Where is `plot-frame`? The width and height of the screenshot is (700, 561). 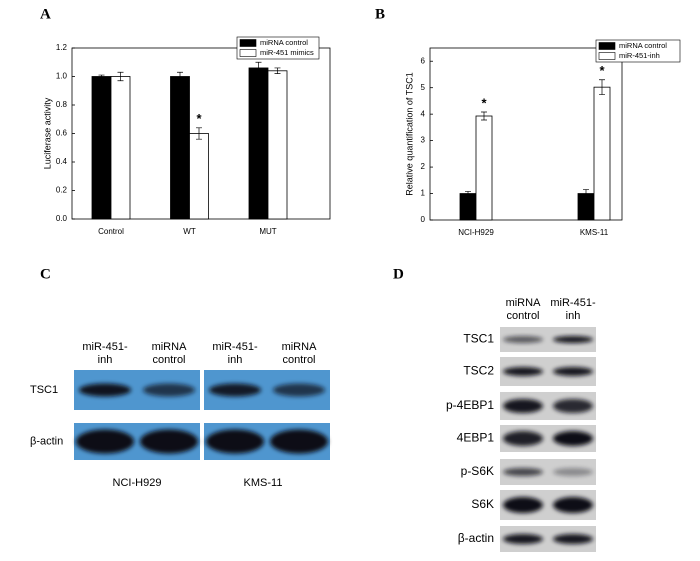
plot-frame is located at coordinates (526, 134).